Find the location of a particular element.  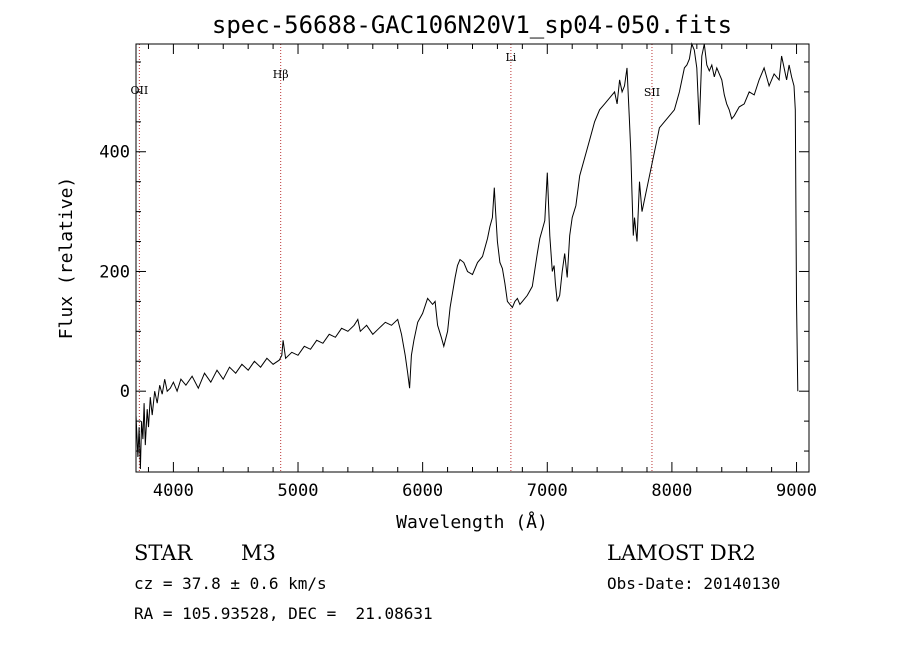

line-marker-label: Li is located at coordinates (510, 57).